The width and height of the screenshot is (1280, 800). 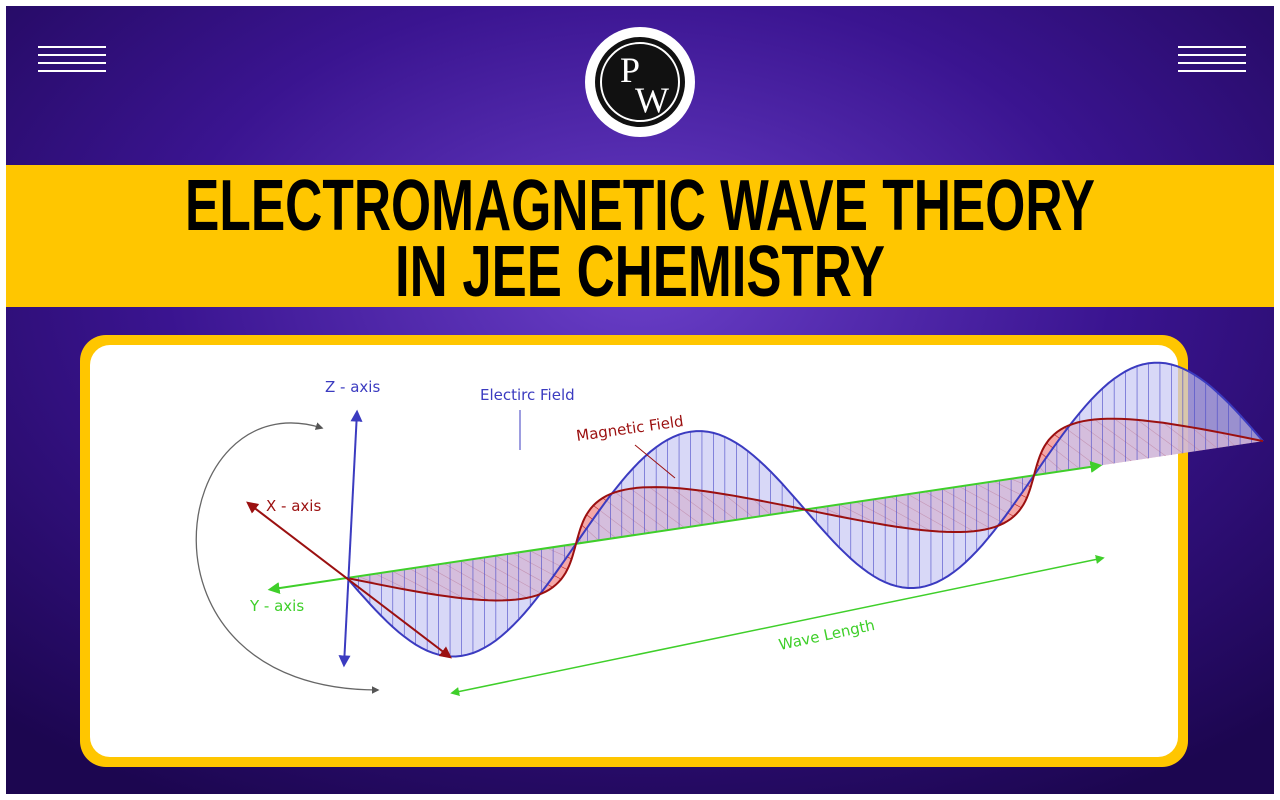 What do you see at coordinates (652, 100) in the screenshot?
I see `logo-letter: W` at bounding box center [652, 100].